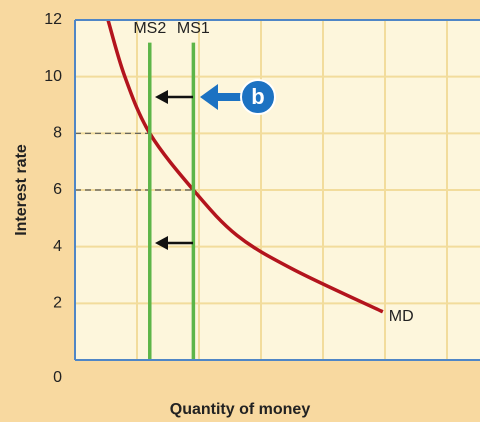  I want to click on blue-arrow, so click(221, 97).